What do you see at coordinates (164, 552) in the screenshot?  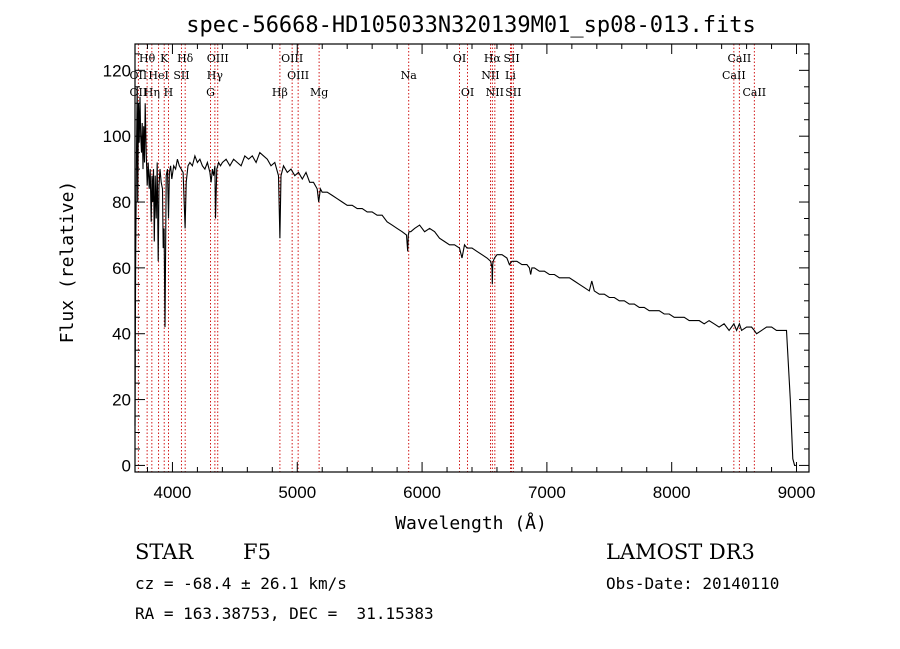 I see `object-class: STAR` at bounding box center [164, 552].